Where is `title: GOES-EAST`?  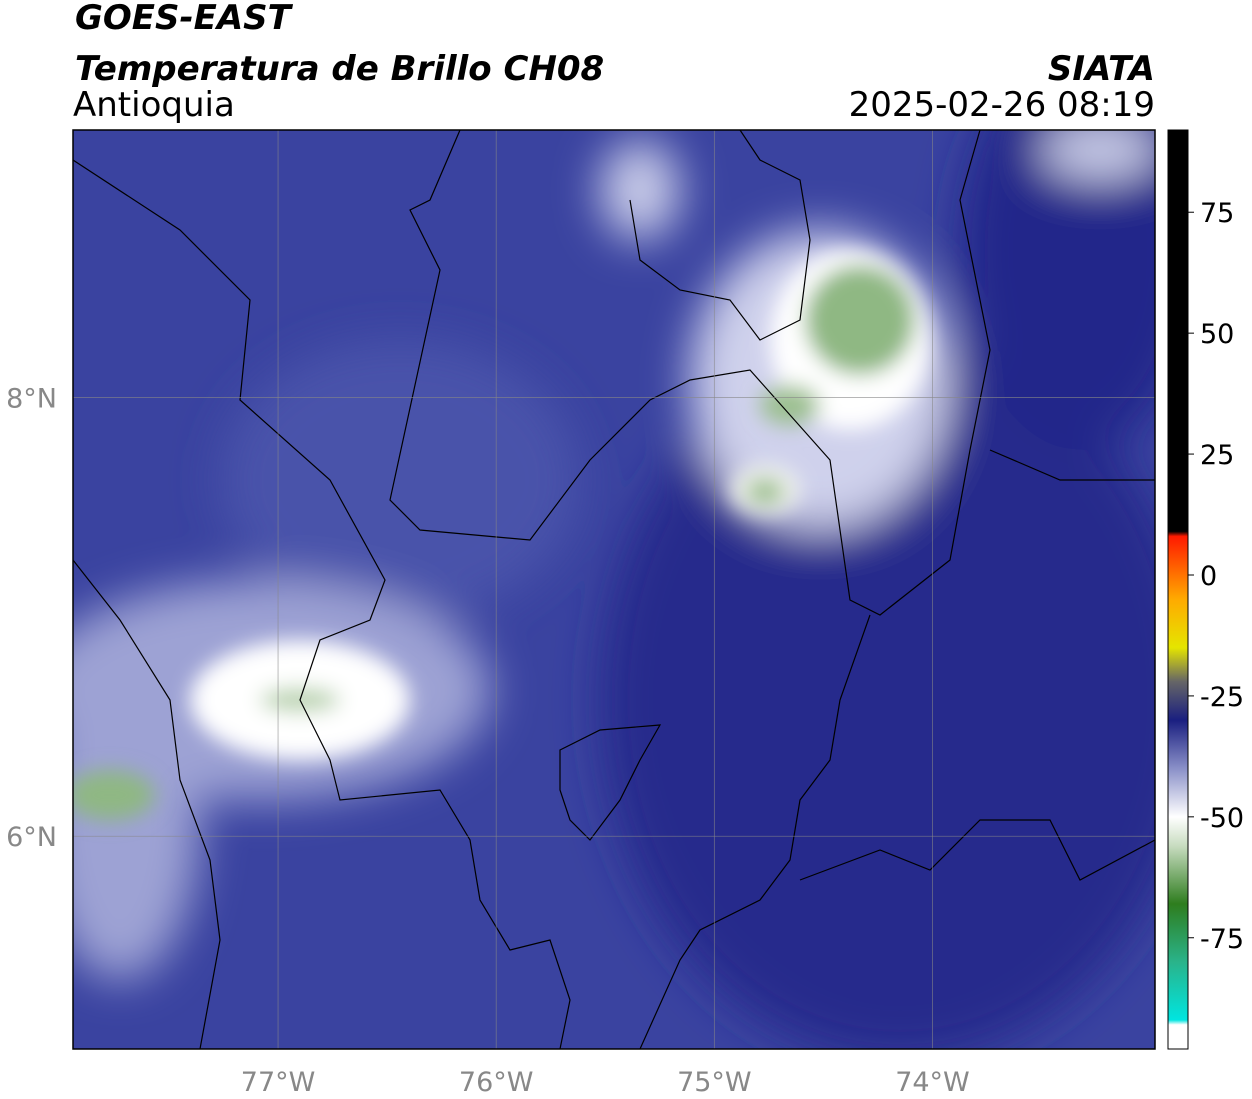
title: GOES-EAST is located at coordinates (184, 19).